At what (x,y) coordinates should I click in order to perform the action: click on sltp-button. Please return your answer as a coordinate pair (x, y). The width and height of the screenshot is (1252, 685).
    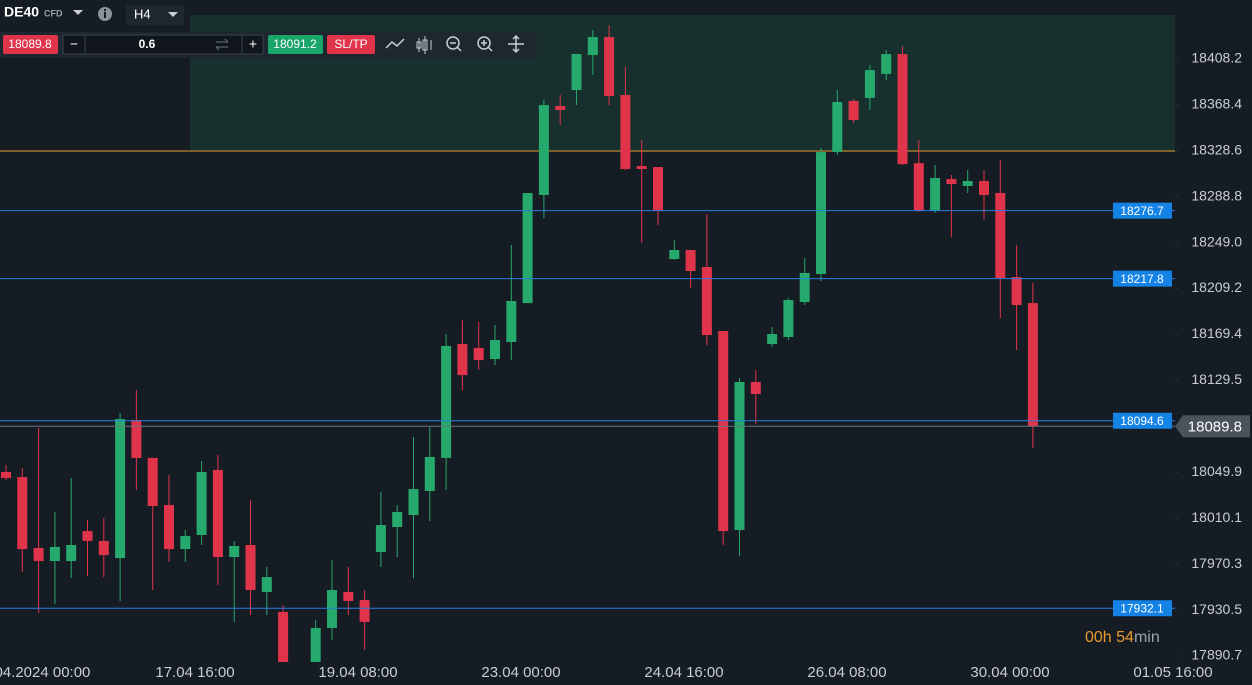
    Looking at the image, I should click on (351, 44).